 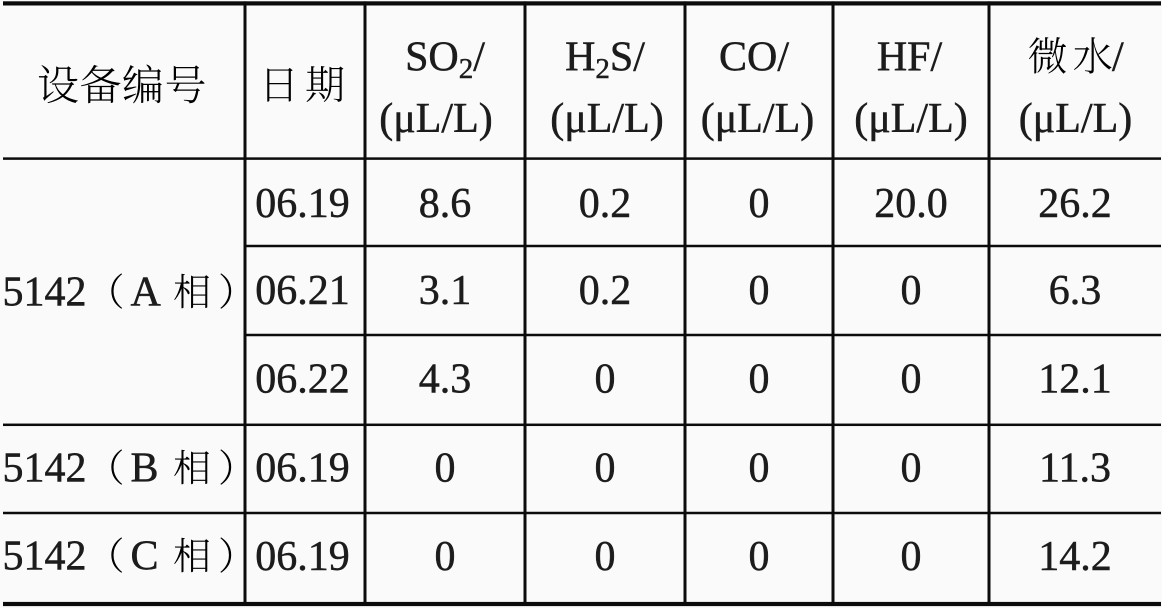 I want to click on svg-text: 20.0, so click(x=911, y=204).